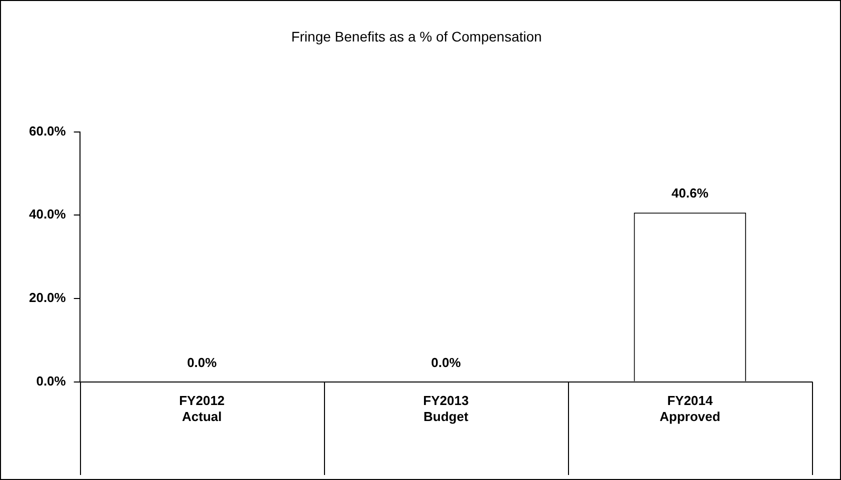 The width and height of the screenshot is (841, 480). What do you see at coordinates (47, 130) in the screenshot?
I see `y-tick-label: 60.0%` at bounding box center [47, 130].